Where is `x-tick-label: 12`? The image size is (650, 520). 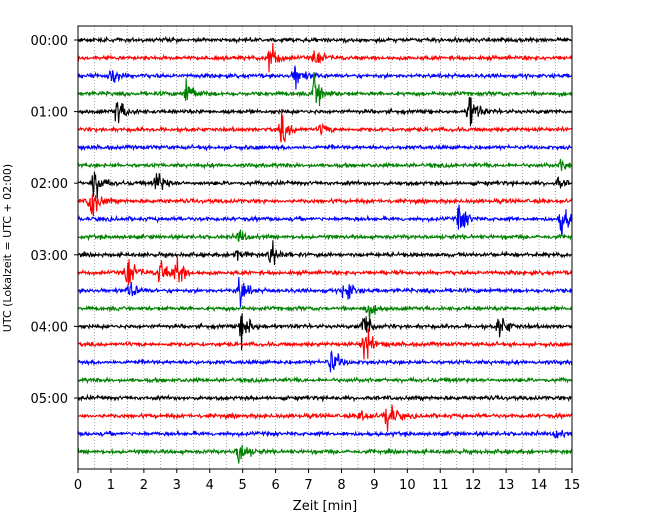
x-tick-label: 12 is located at coordinates (473, 485).